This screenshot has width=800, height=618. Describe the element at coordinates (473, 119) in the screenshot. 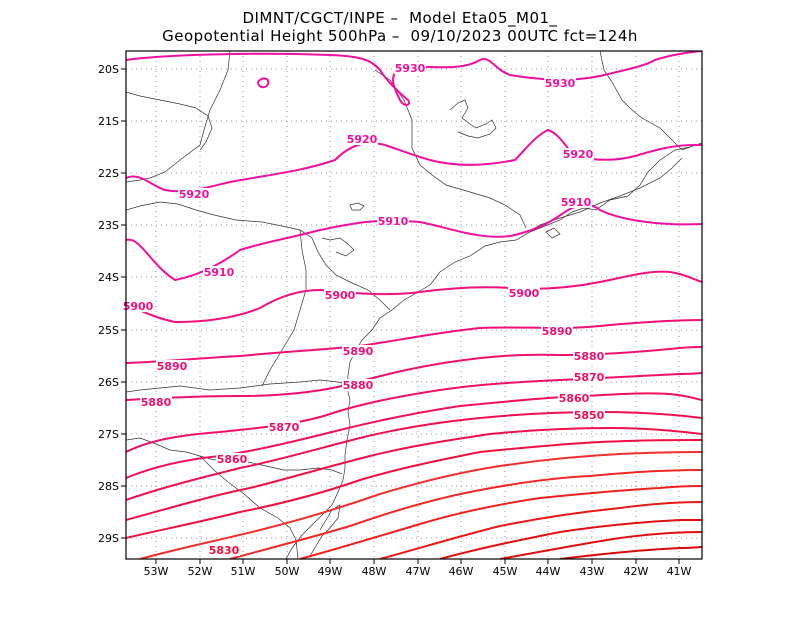

I see `reservoir-furnas` at that location.